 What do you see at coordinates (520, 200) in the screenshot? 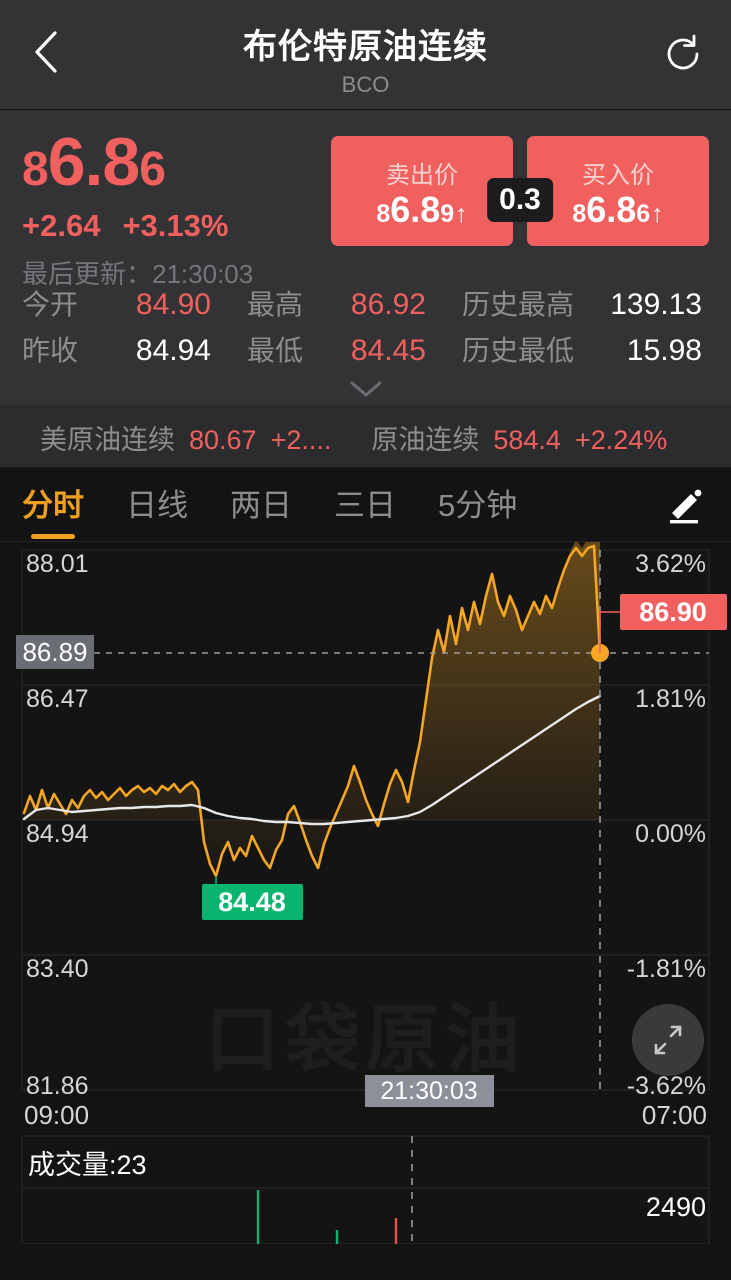
I see `spread-badge: 0.3` at bounding box center [520, 200].